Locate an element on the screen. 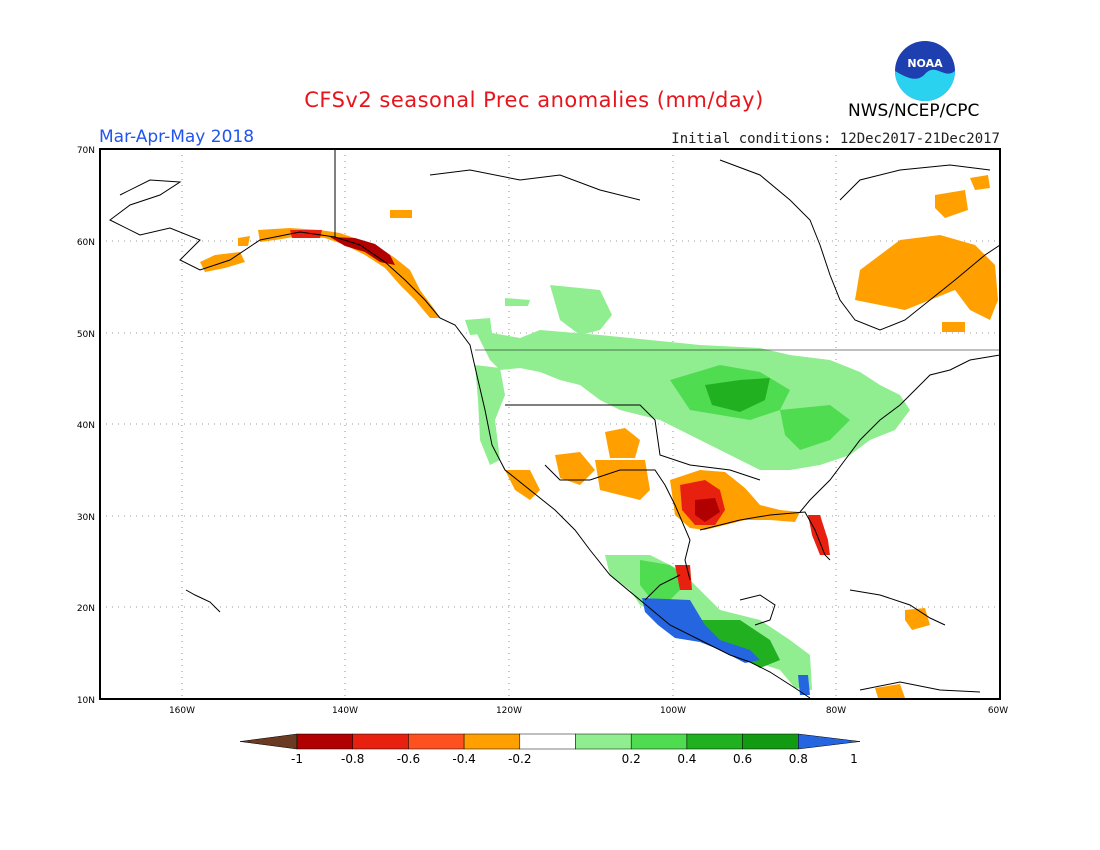 This screenshot has width=1100, height=850. colorbar-label: -0.2 is located at coordinates (519, 759).